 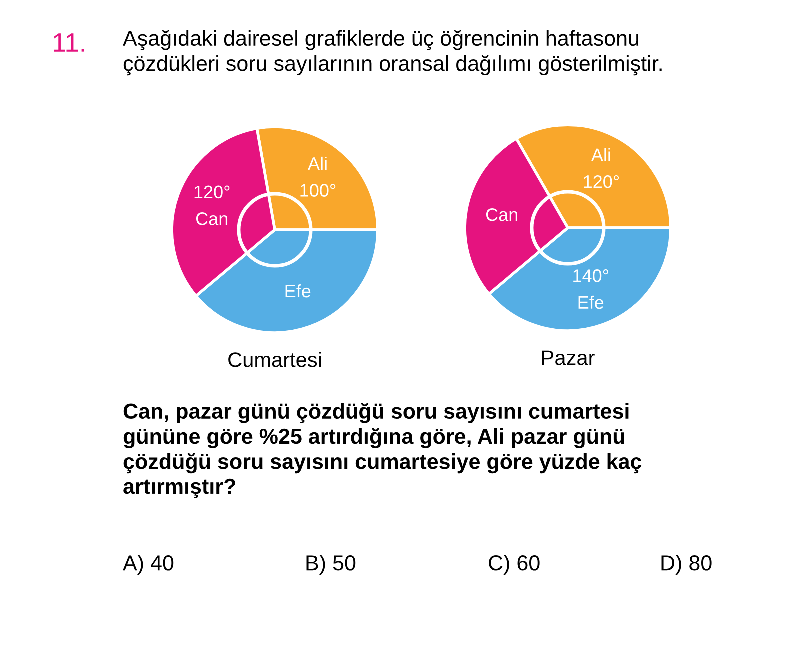 What do you see at coordinates (514, 565) in the screenshot?
I see `text: C) 60` at bounding box center [514, 565].